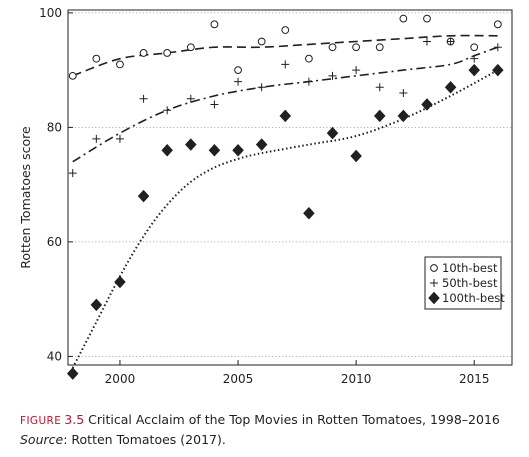  I want to click on point-10th-best-2002, so click(167, 53).